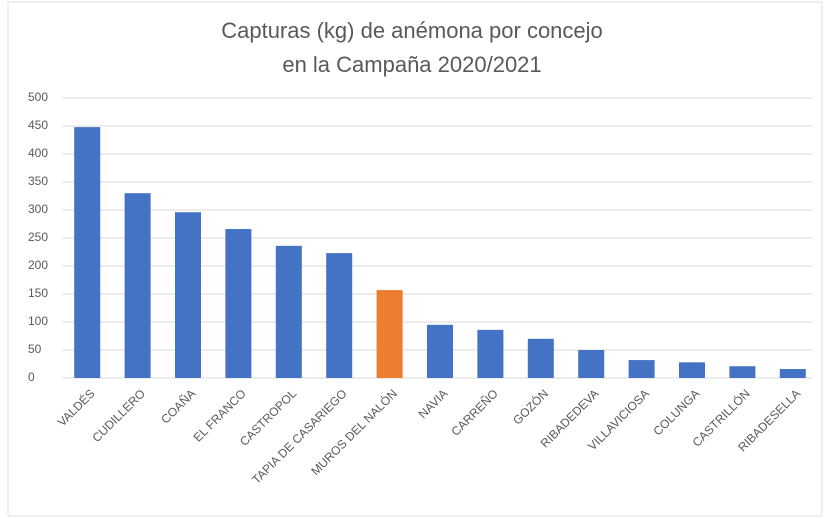  Describe the element at coordinates (178, 406) in the screenshot. I see `x-tick-label: COAÑA` at that location.